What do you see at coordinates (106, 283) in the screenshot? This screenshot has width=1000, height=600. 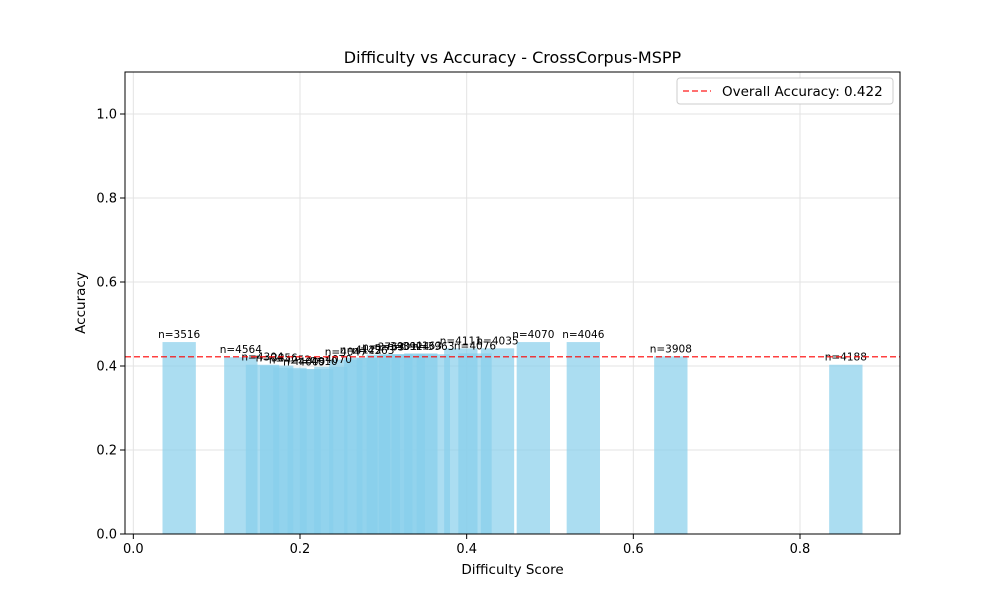 I see `y-tick-label: 0.6` at bounding box center [106, 283].